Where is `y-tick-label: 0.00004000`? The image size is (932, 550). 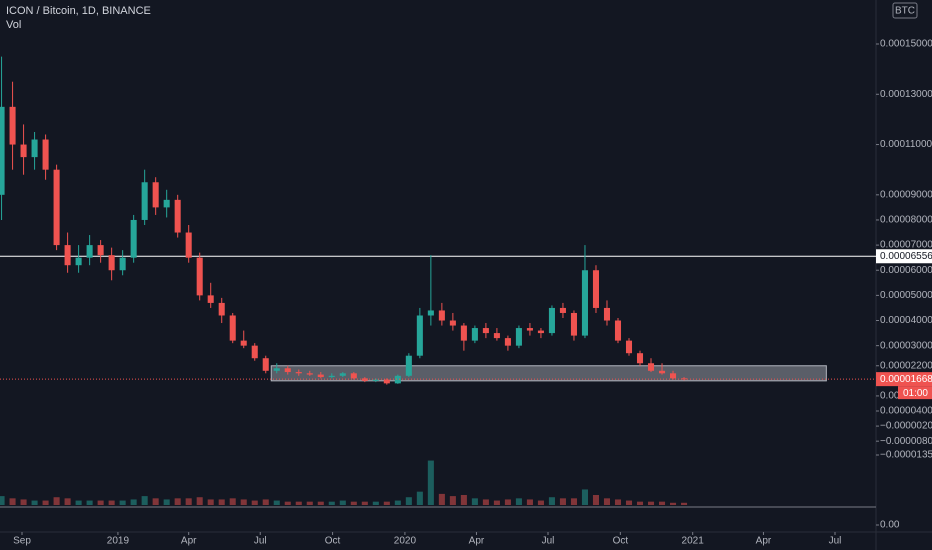 y-tick-label: 0.00004000 is located at coordinates (906, 320).